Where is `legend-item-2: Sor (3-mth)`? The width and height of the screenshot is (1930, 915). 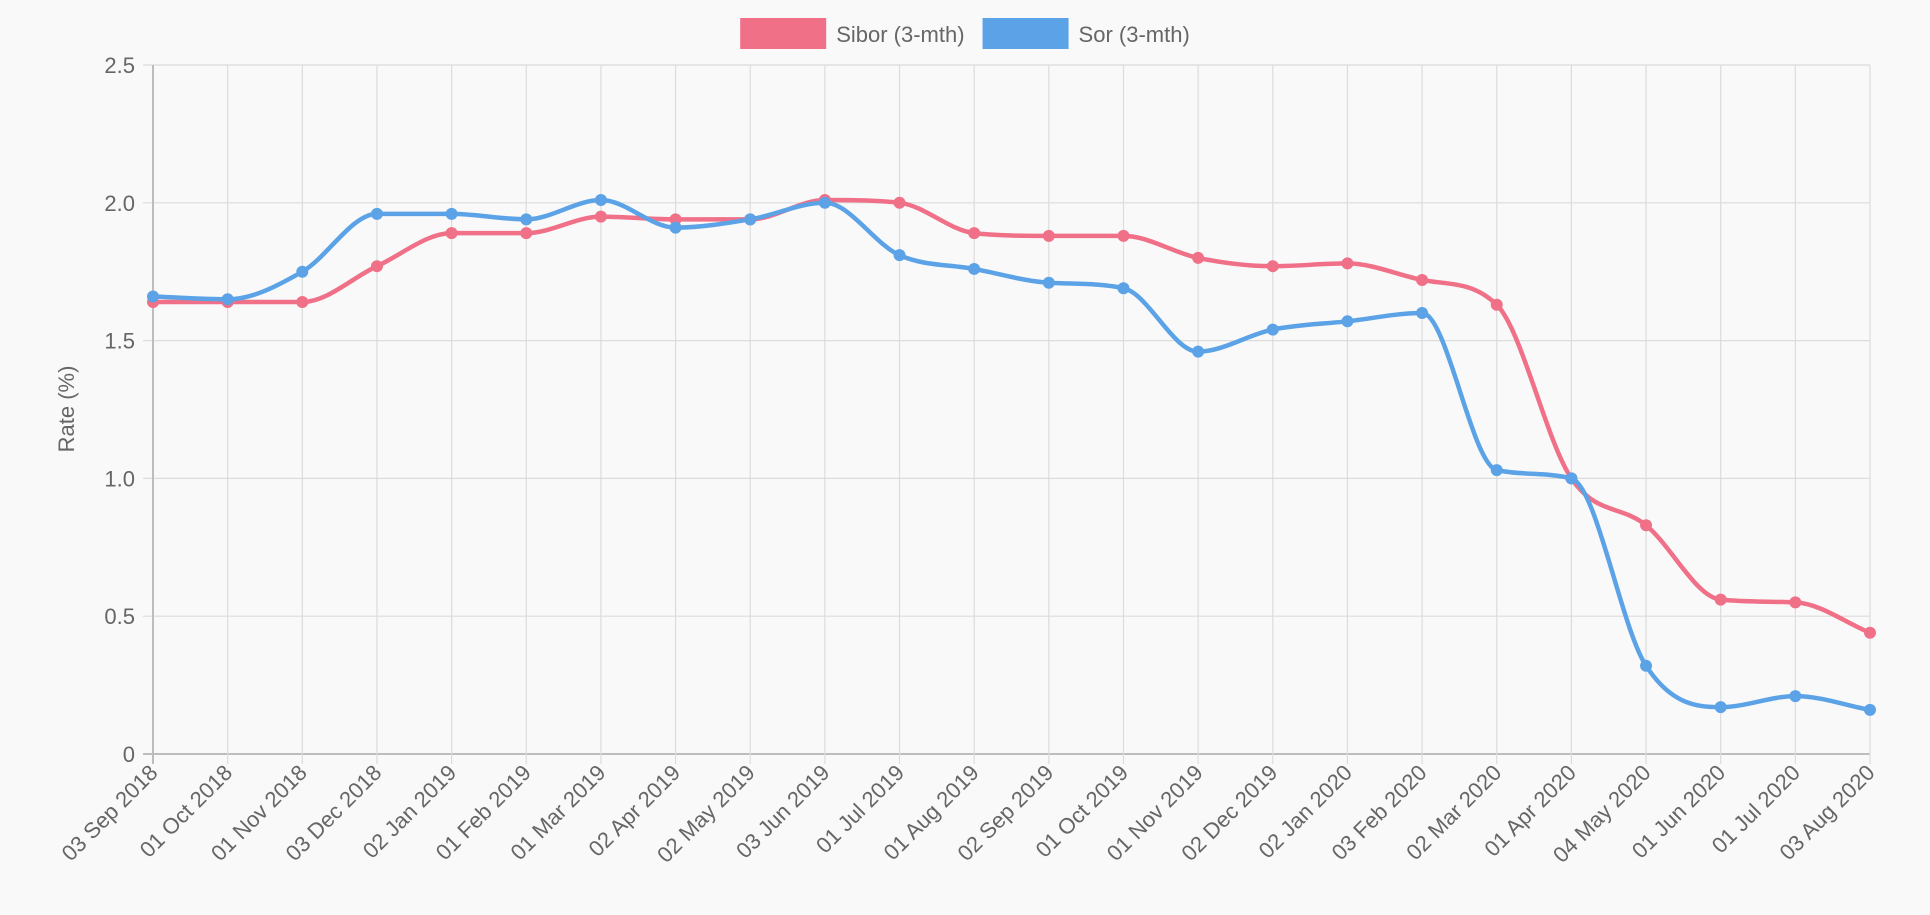
legend-item-2: Sor (3-mth) is located at coordinates (1086, 33).